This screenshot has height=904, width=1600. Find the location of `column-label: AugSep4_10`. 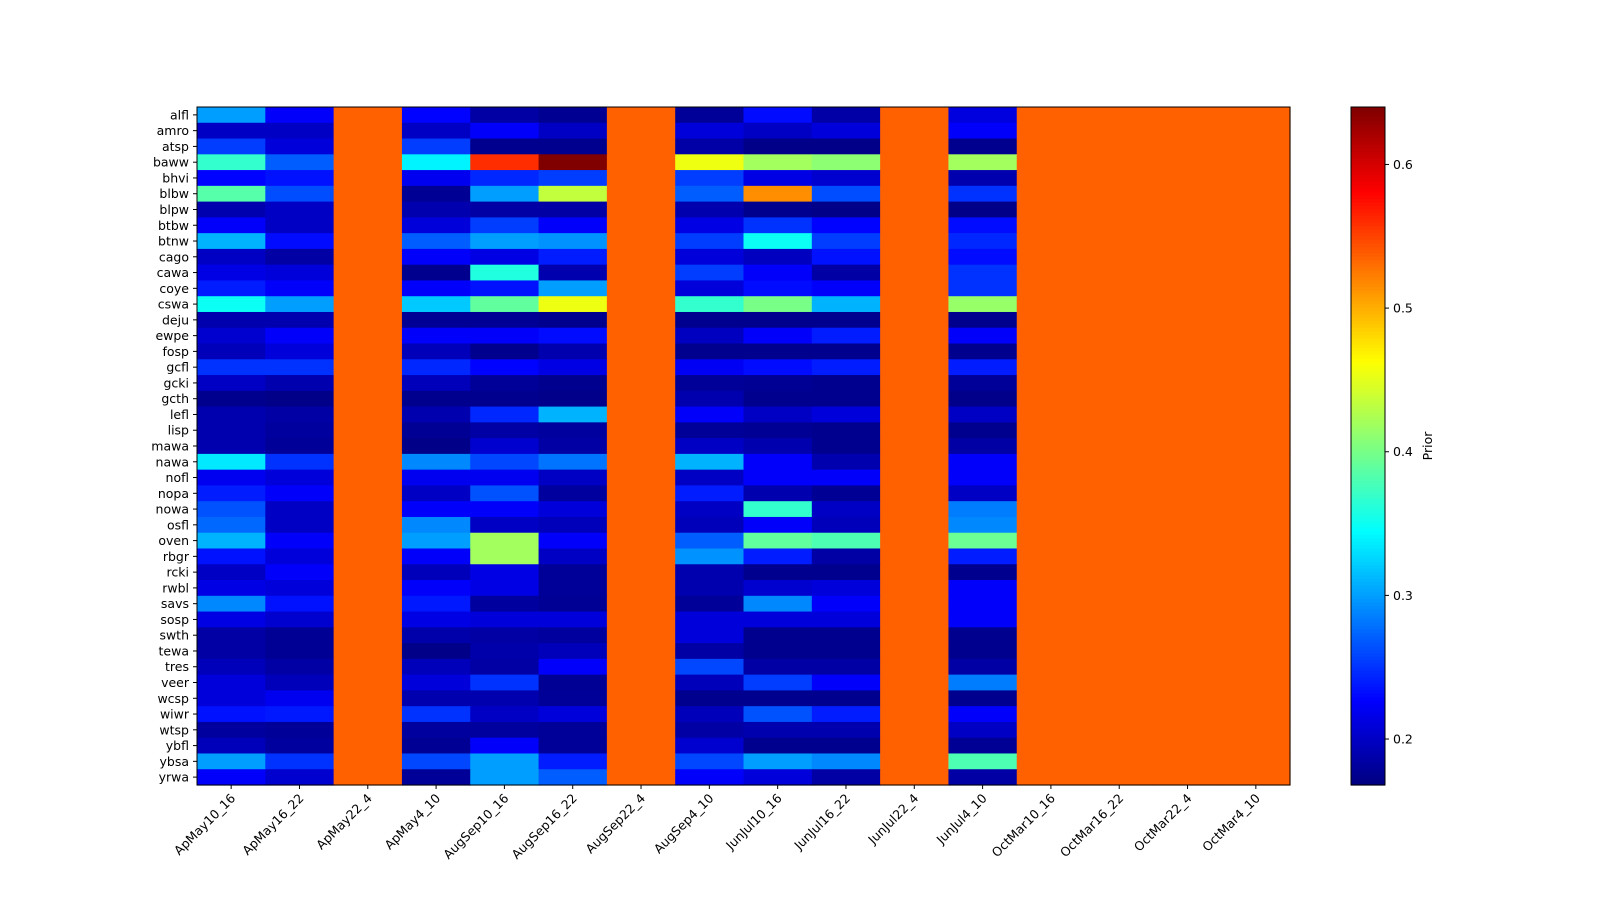

column-label: AugSep4_10 is located at coordinates (684, 823).